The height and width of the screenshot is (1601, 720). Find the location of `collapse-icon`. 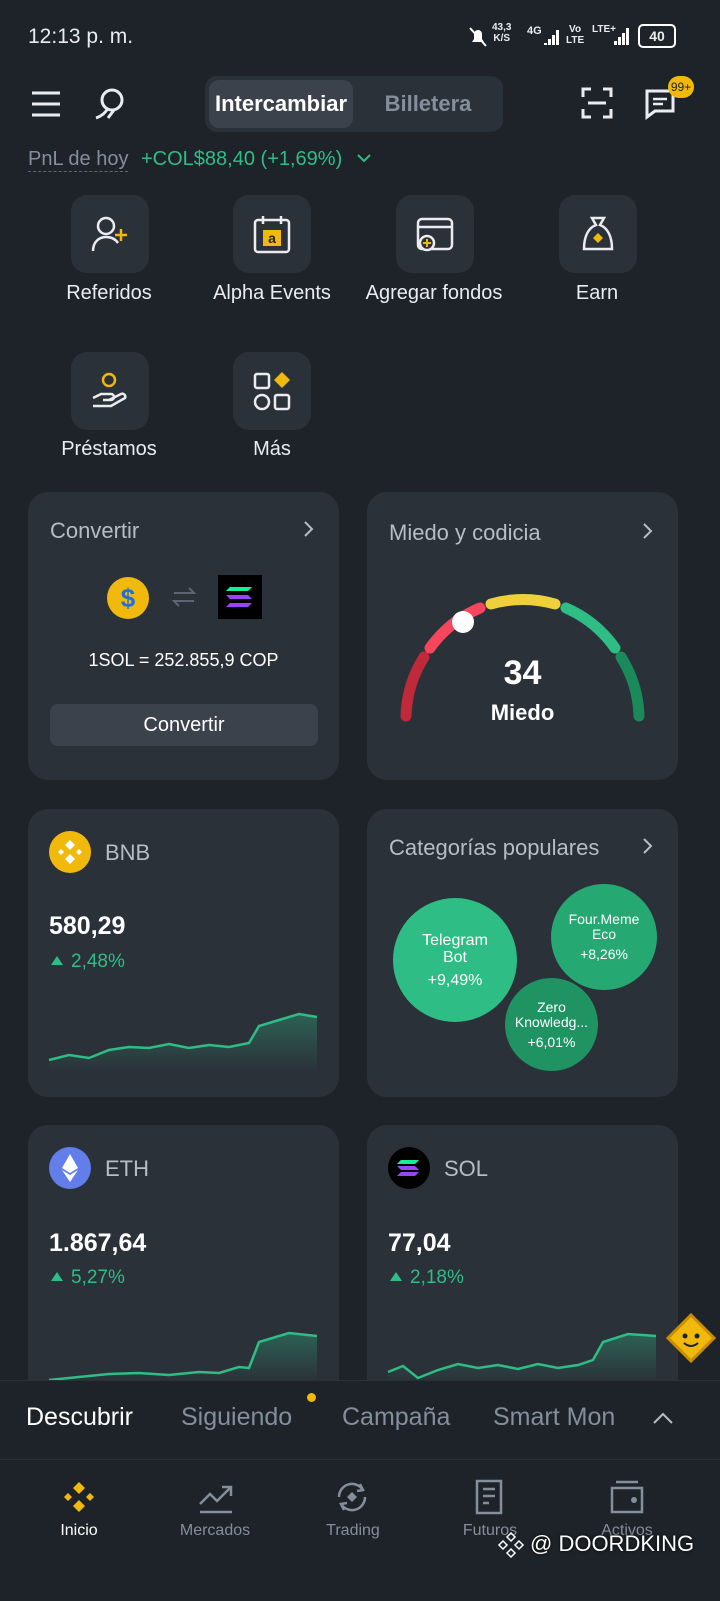

collapse-icon is located at coordinates (663, 1418).